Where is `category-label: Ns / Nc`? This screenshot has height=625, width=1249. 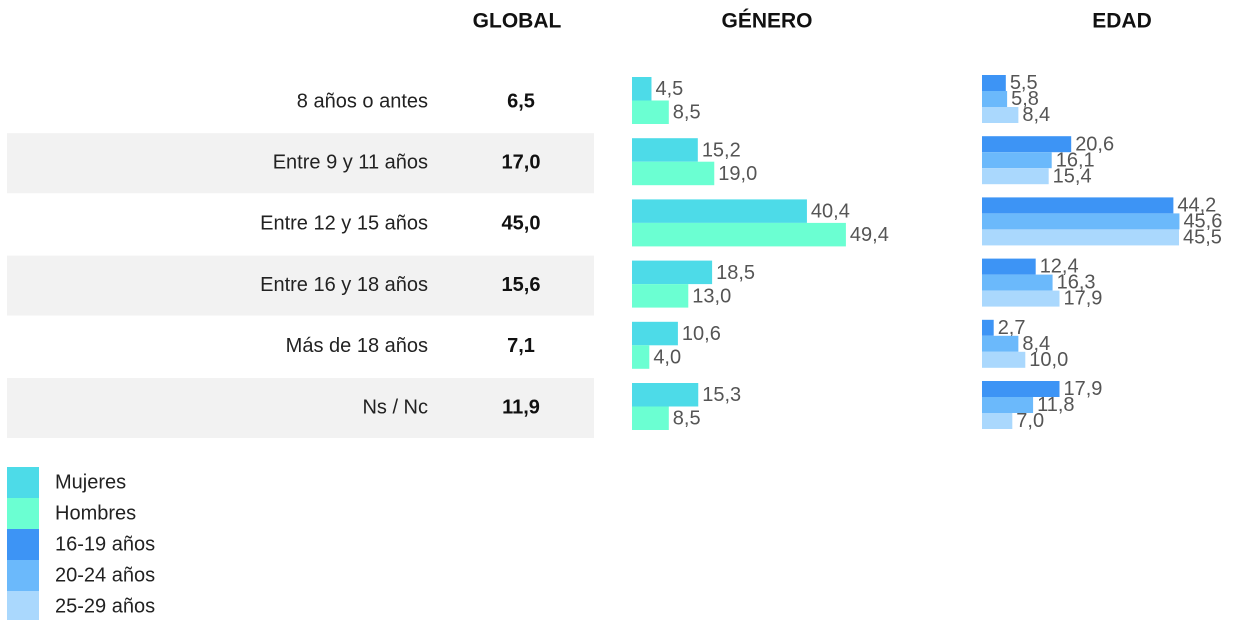 category-label: Ns / Nc is located at coordinates (395, 407).